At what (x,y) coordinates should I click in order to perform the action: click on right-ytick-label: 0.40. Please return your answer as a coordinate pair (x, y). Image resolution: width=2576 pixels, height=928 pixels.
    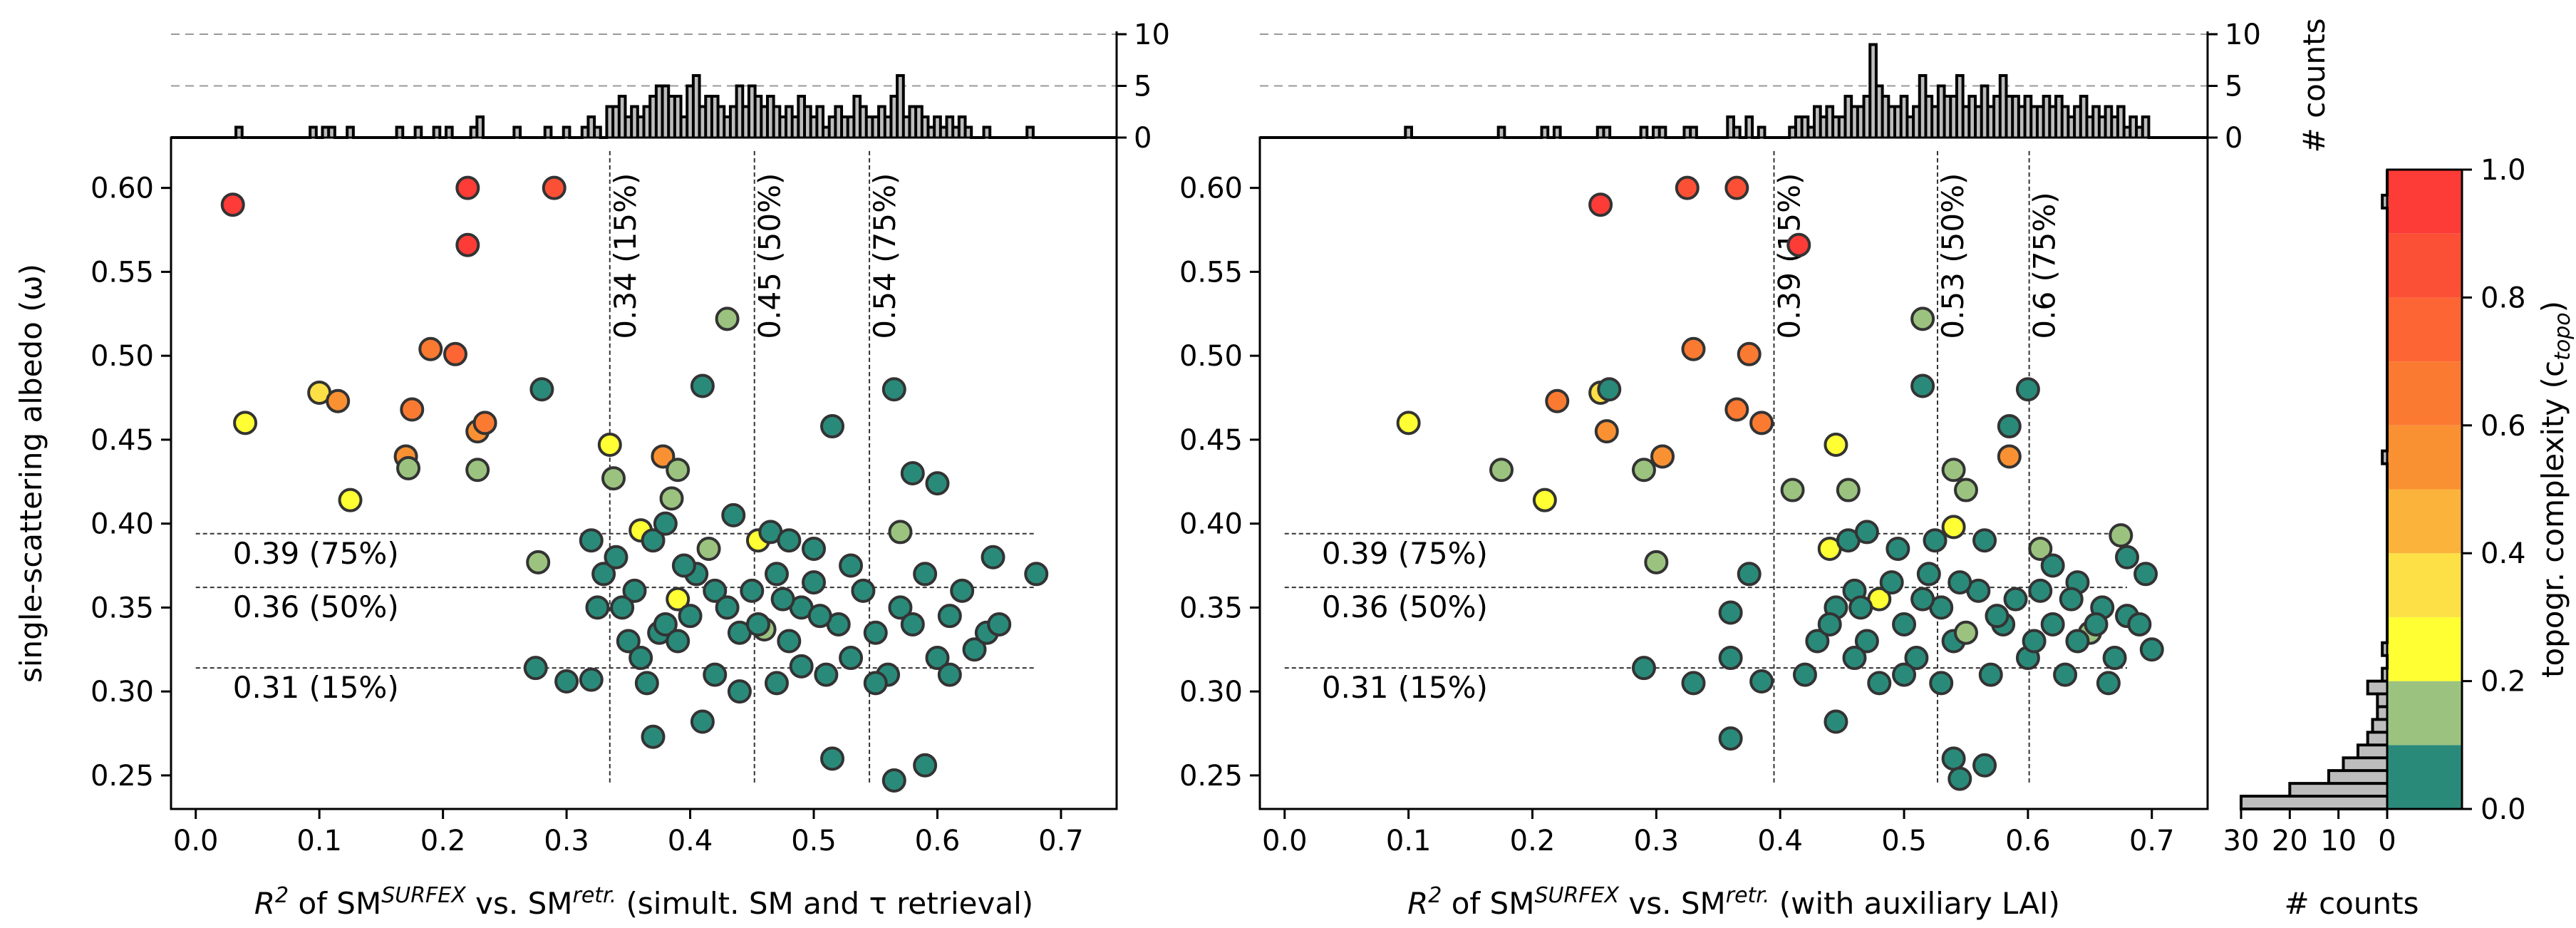
    Looking at the image, I should click on (1211, 524).